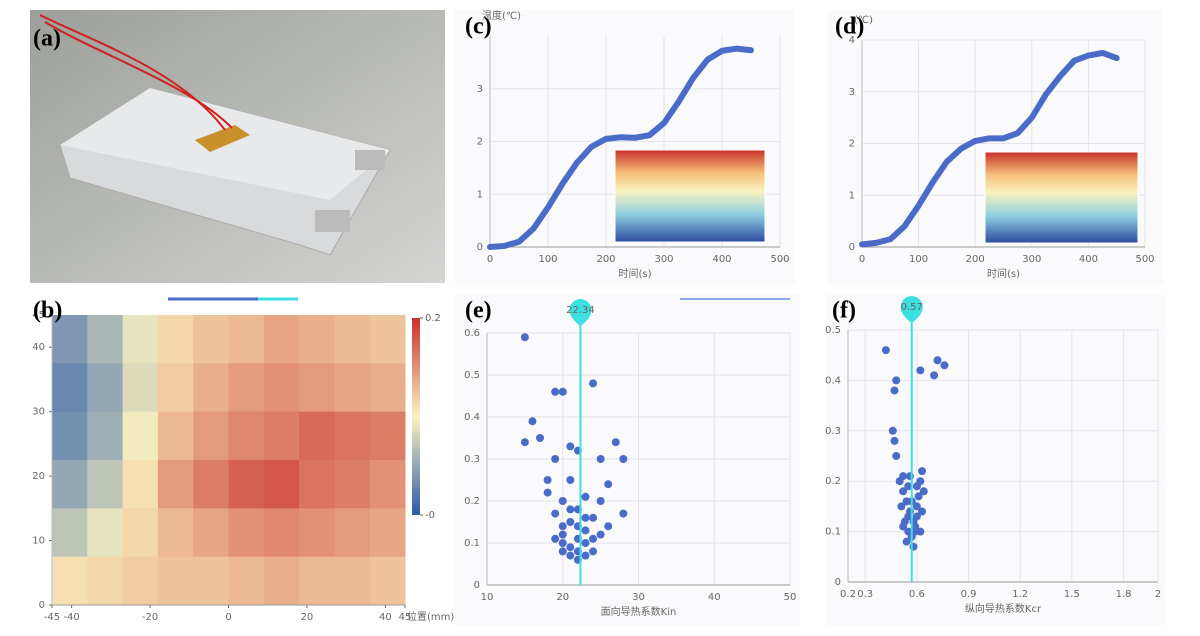 The image size is (1200, 636). Describe the element at coordinates (71, 617) in the screenshot. I see `x-tick-label: -40` at that location.